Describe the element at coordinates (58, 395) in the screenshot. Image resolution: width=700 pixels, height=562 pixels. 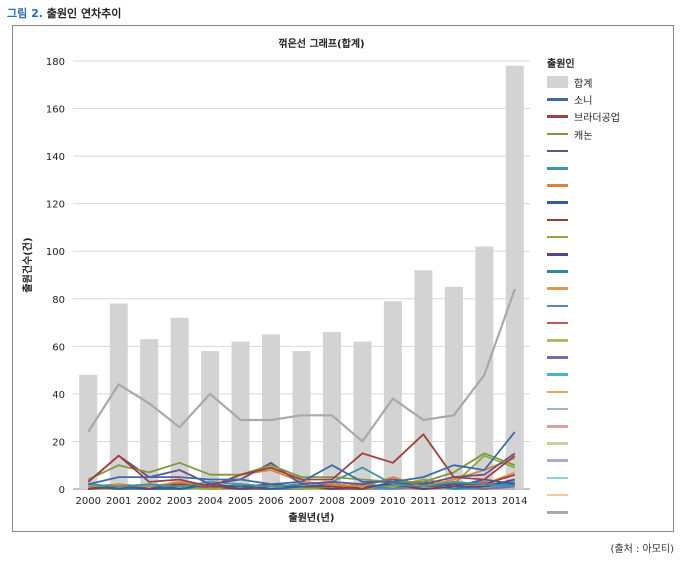
I see `y-tick-label: 40` at that location.